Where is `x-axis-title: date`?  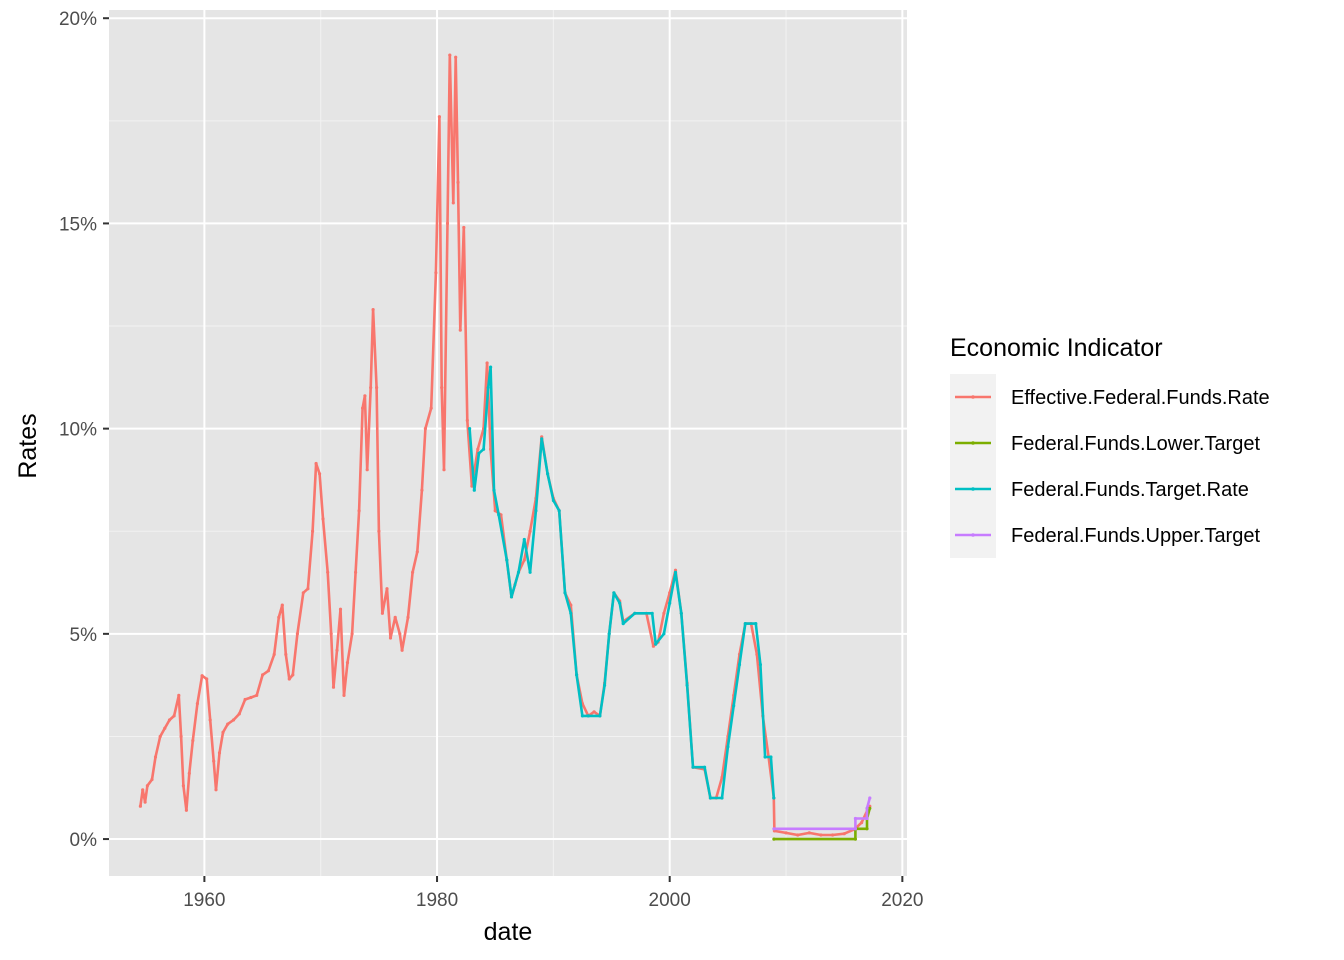
x-axis-title: date is located at coordinates (508, 932).